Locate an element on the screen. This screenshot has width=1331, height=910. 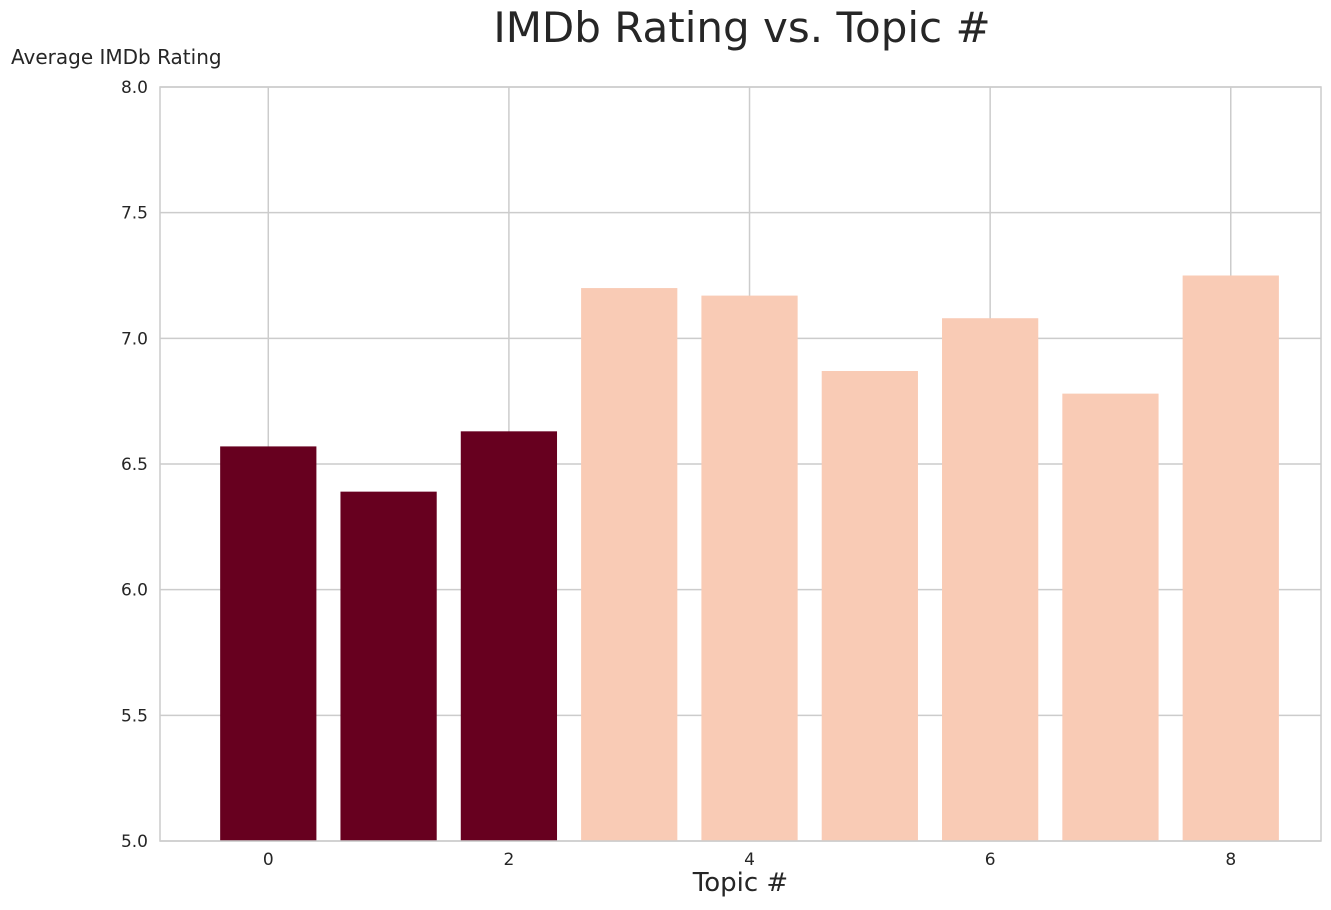
y-axis-label: Average IMDb Rating is located at coordinates (116, 57).